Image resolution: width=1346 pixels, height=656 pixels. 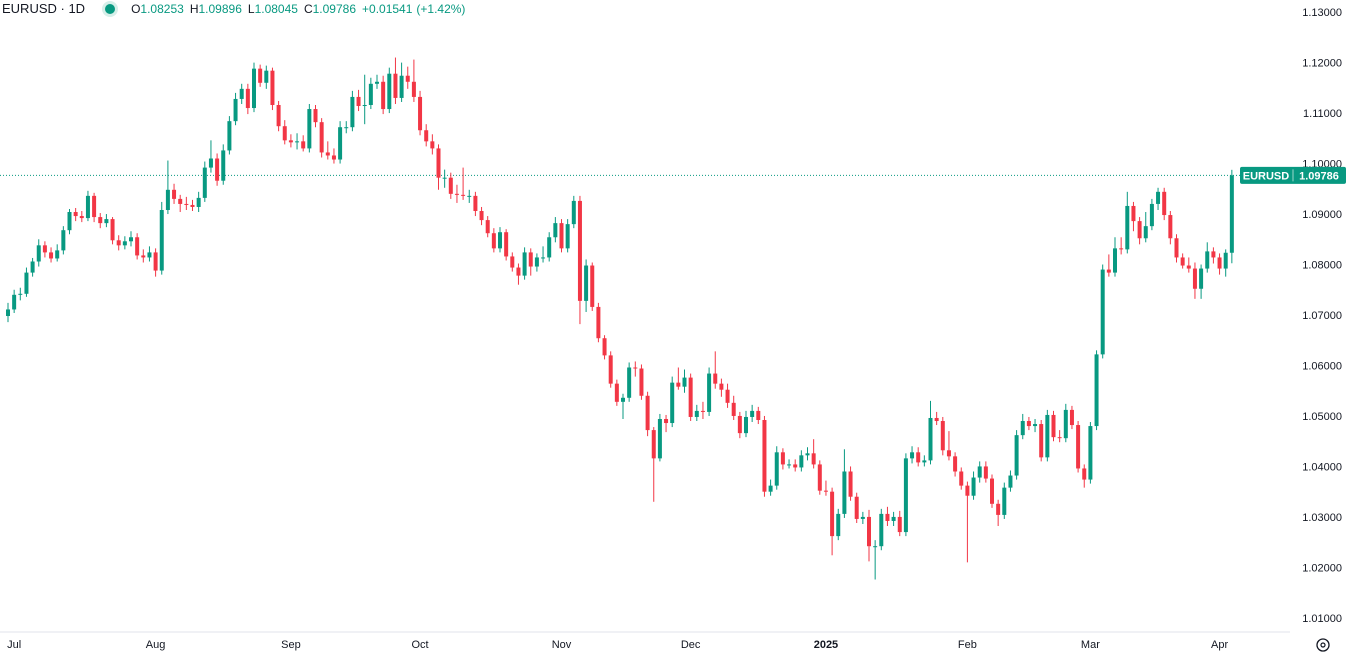 I want to click on x-tick-label: Nov, so click(x=562, y=645).